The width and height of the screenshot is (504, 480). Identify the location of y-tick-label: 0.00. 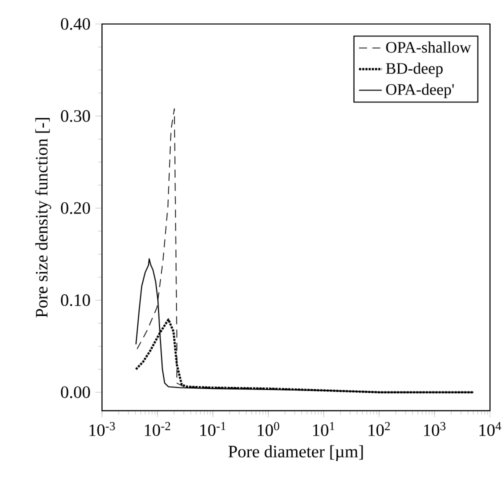
(75, 392).